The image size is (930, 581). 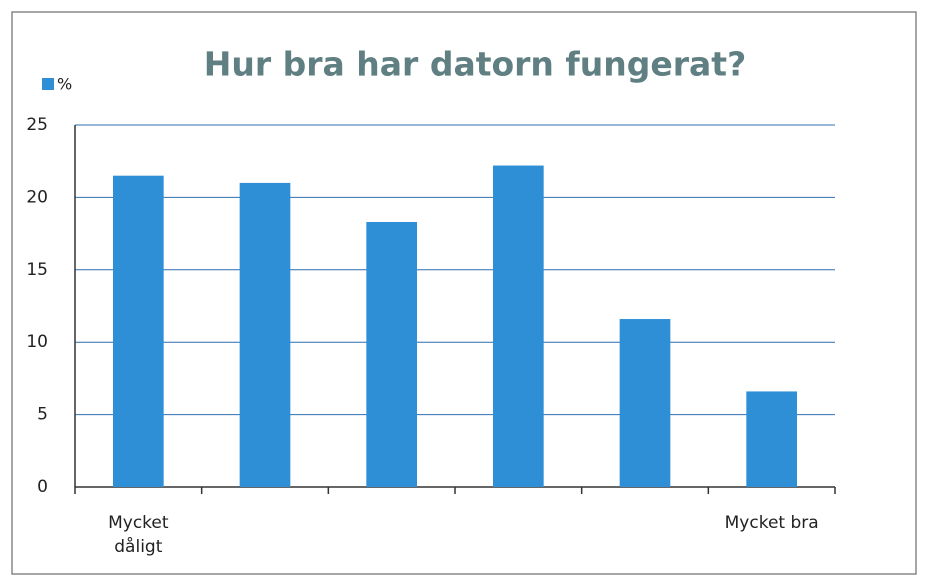 What do you see at coordinates (37, 197) in the screenshot?
I see `y-tick-label: 20` at bounding box center [37, 197].